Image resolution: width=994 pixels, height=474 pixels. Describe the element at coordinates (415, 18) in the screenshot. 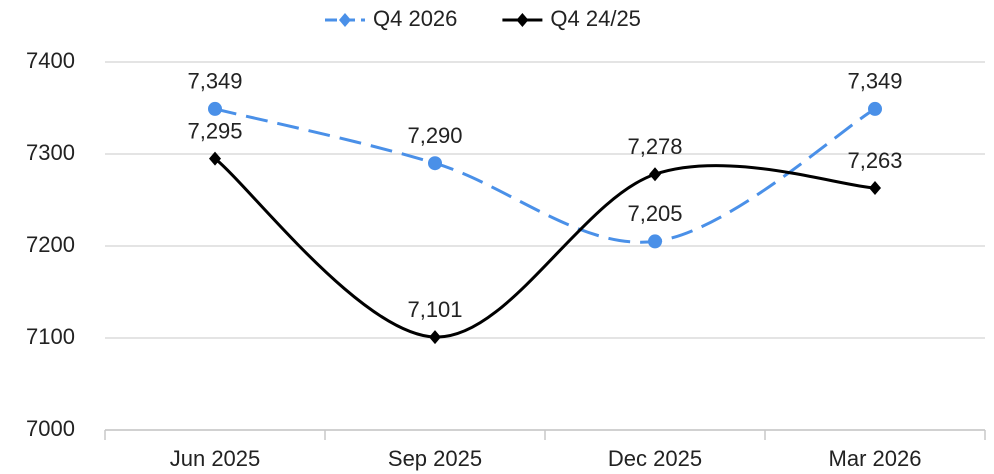

I see `legend-label: Q4 2026` at that location.